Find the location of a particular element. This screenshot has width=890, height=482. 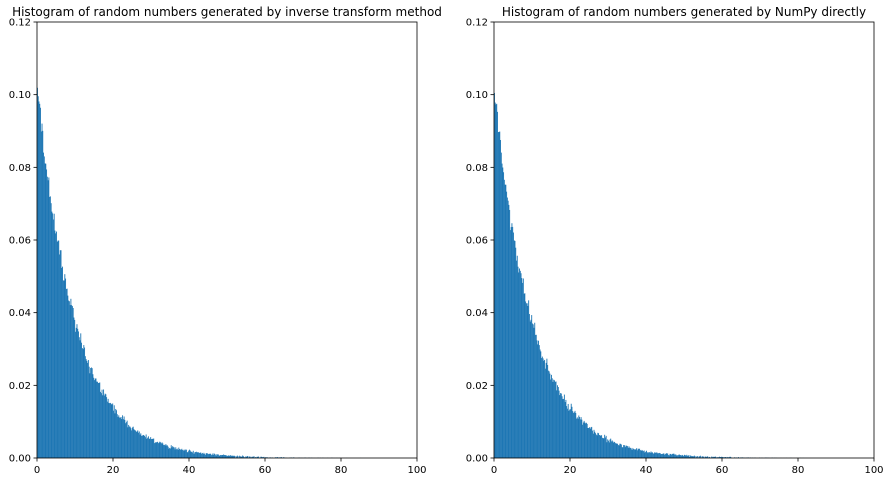

left-y-tick-label: 0.10 is located at coordinates (20, 95).